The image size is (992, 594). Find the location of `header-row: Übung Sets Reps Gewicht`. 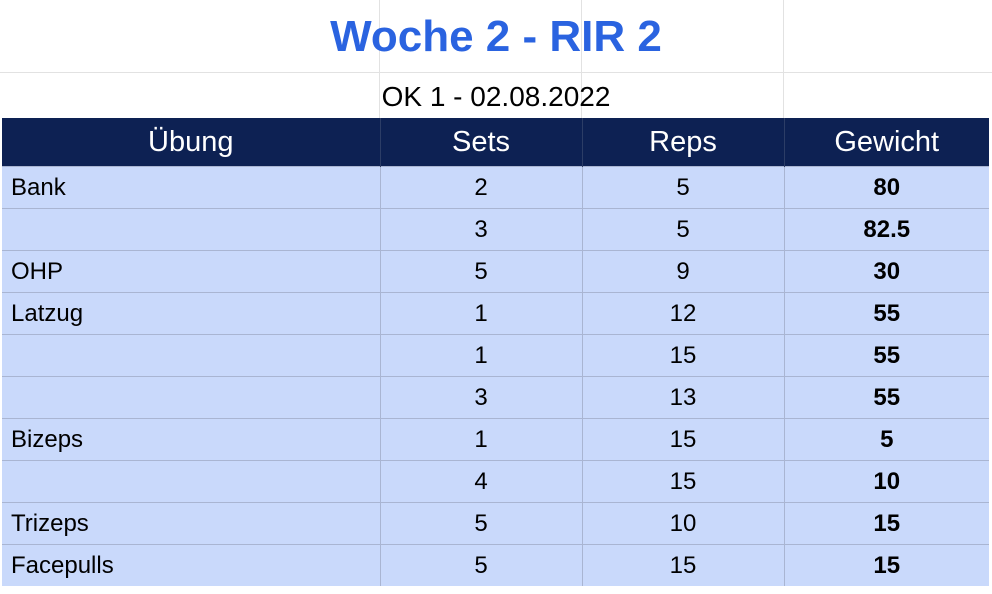

header-row: Übung Sets Reps Gewicht is located at coordinates (495, 142).